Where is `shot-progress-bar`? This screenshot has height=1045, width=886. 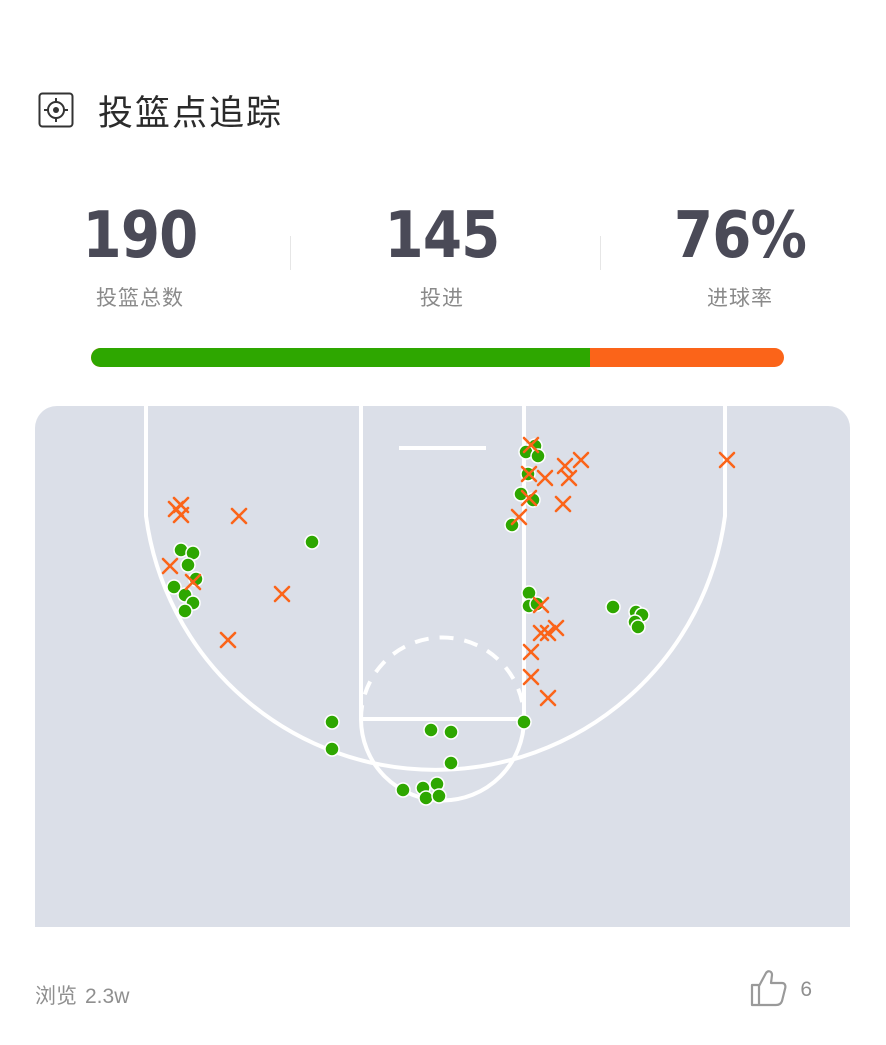 shot-progress-bar is located at coordinates (437, 357).